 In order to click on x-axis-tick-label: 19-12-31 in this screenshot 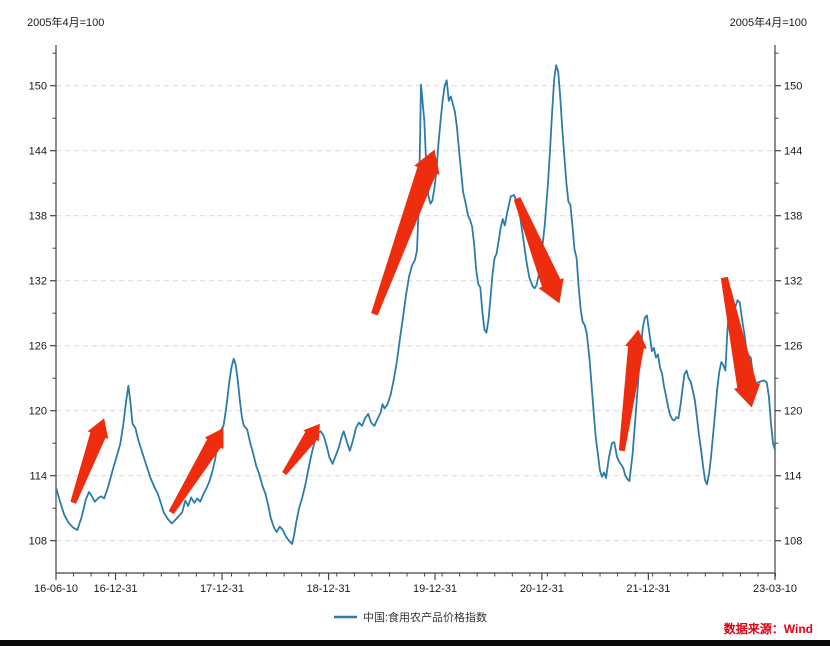, I will do `click(435, 589)`.